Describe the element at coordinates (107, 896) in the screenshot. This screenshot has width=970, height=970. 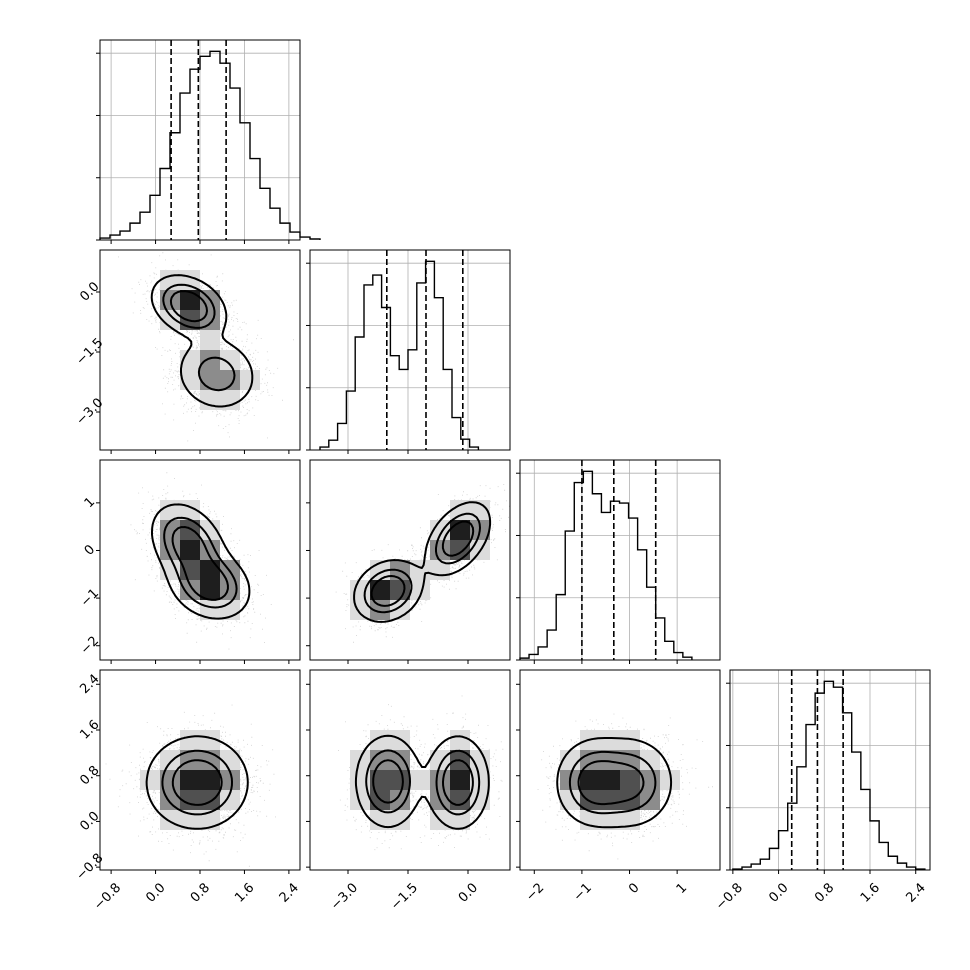
I see `x-tick-label-var1-1: −0.8` at that location.